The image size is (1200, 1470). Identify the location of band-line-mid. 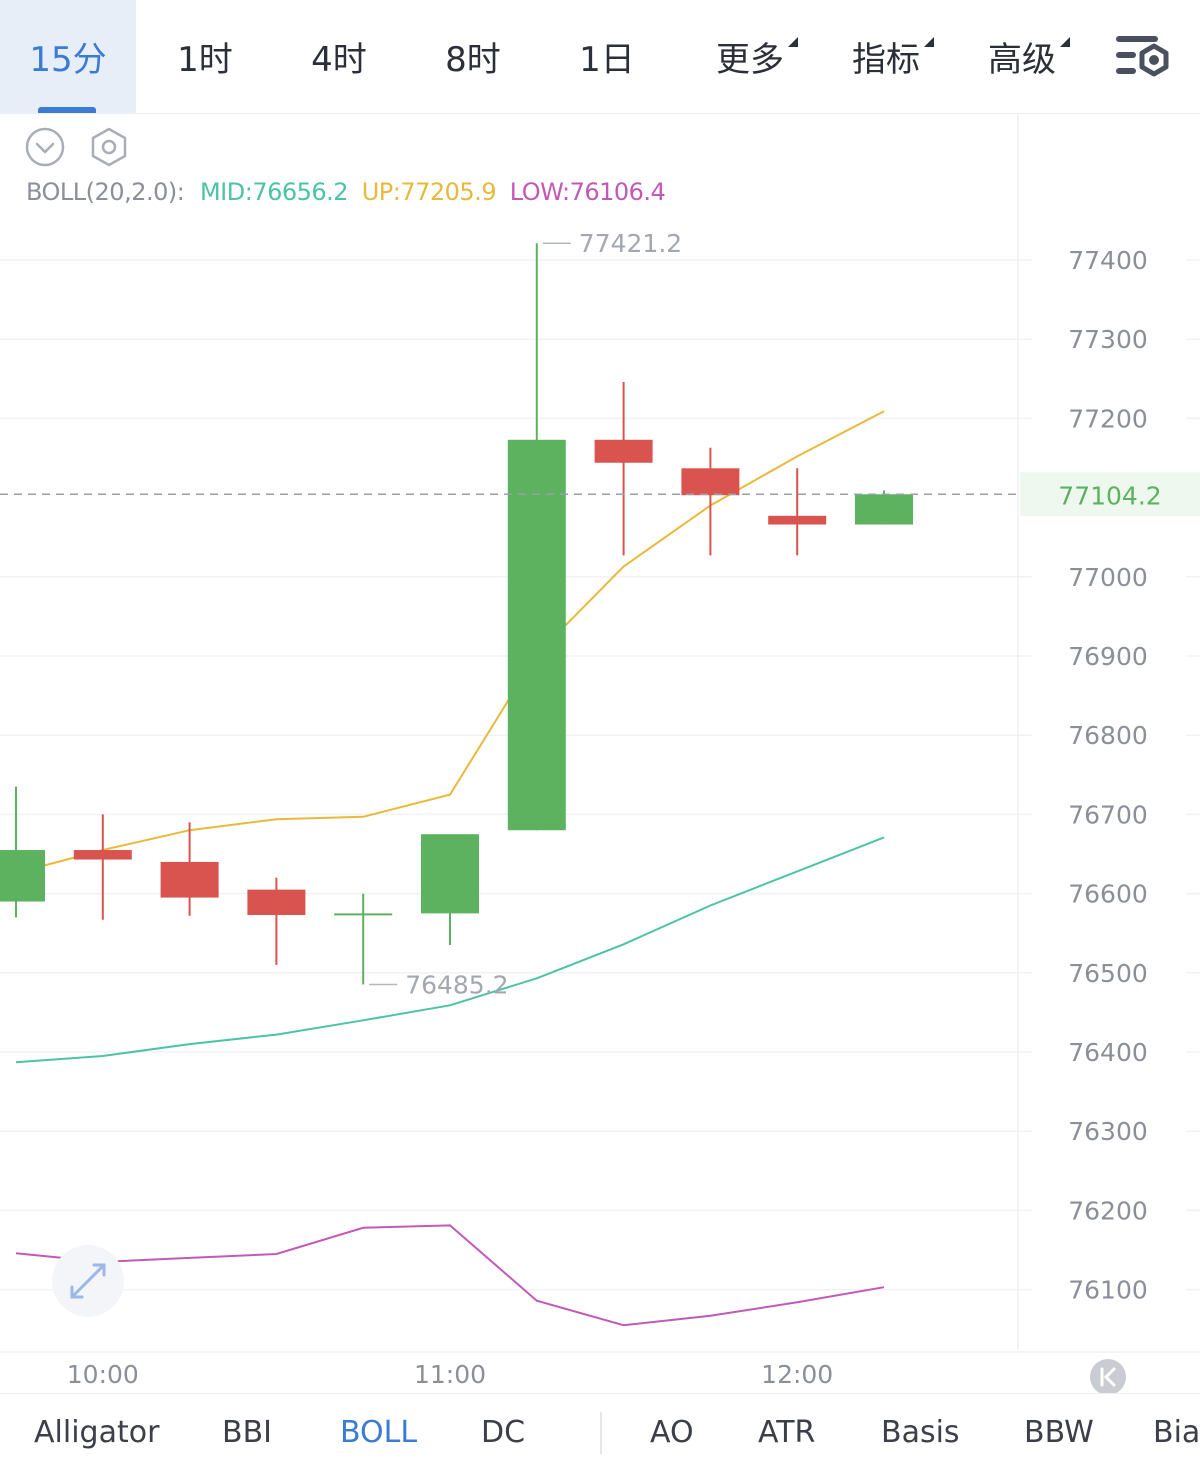
(450, 950).